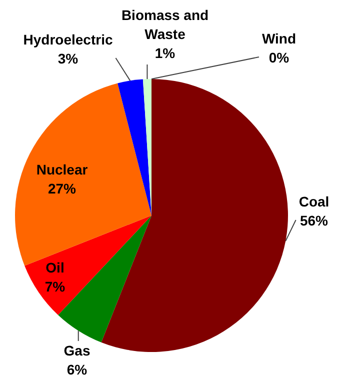 The width and height of the screenshot is (337, 382). What do you see at coordinates (62, 188) in the screenshot?
I see `data-label: 27%` at bounding box center [62, 188].